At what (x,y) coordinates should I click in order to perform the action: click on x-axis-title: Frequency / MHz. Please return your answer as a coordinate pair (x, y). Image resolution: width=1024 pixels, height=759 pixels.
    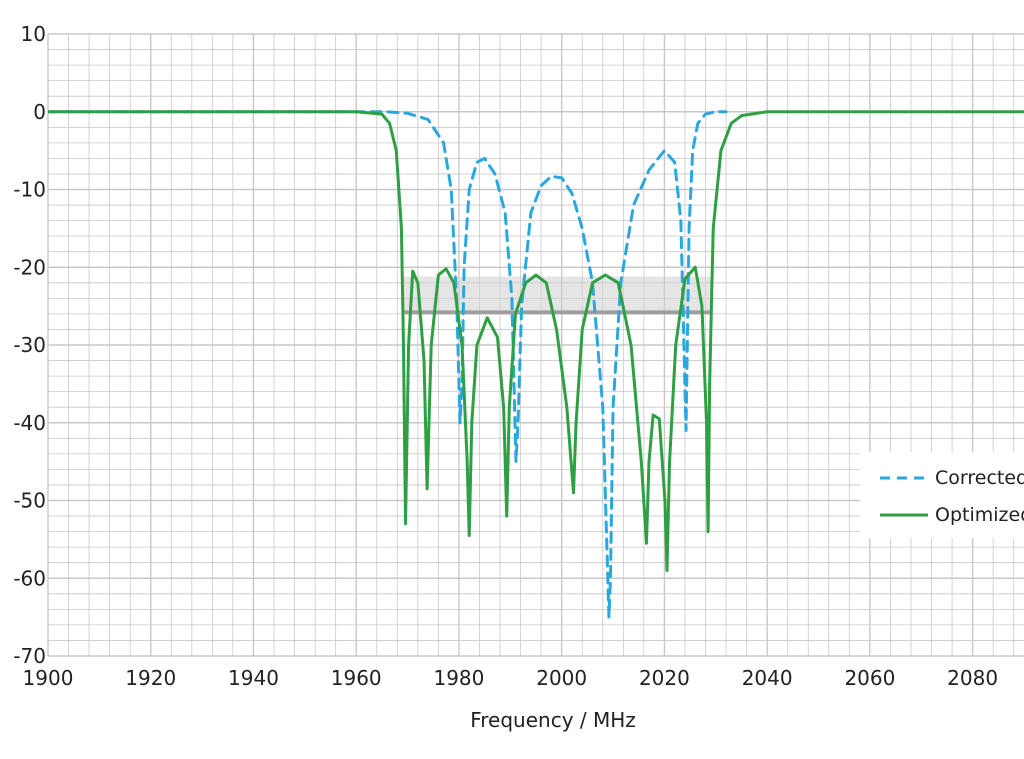
    Looking at the image, I should click on (553, 720).